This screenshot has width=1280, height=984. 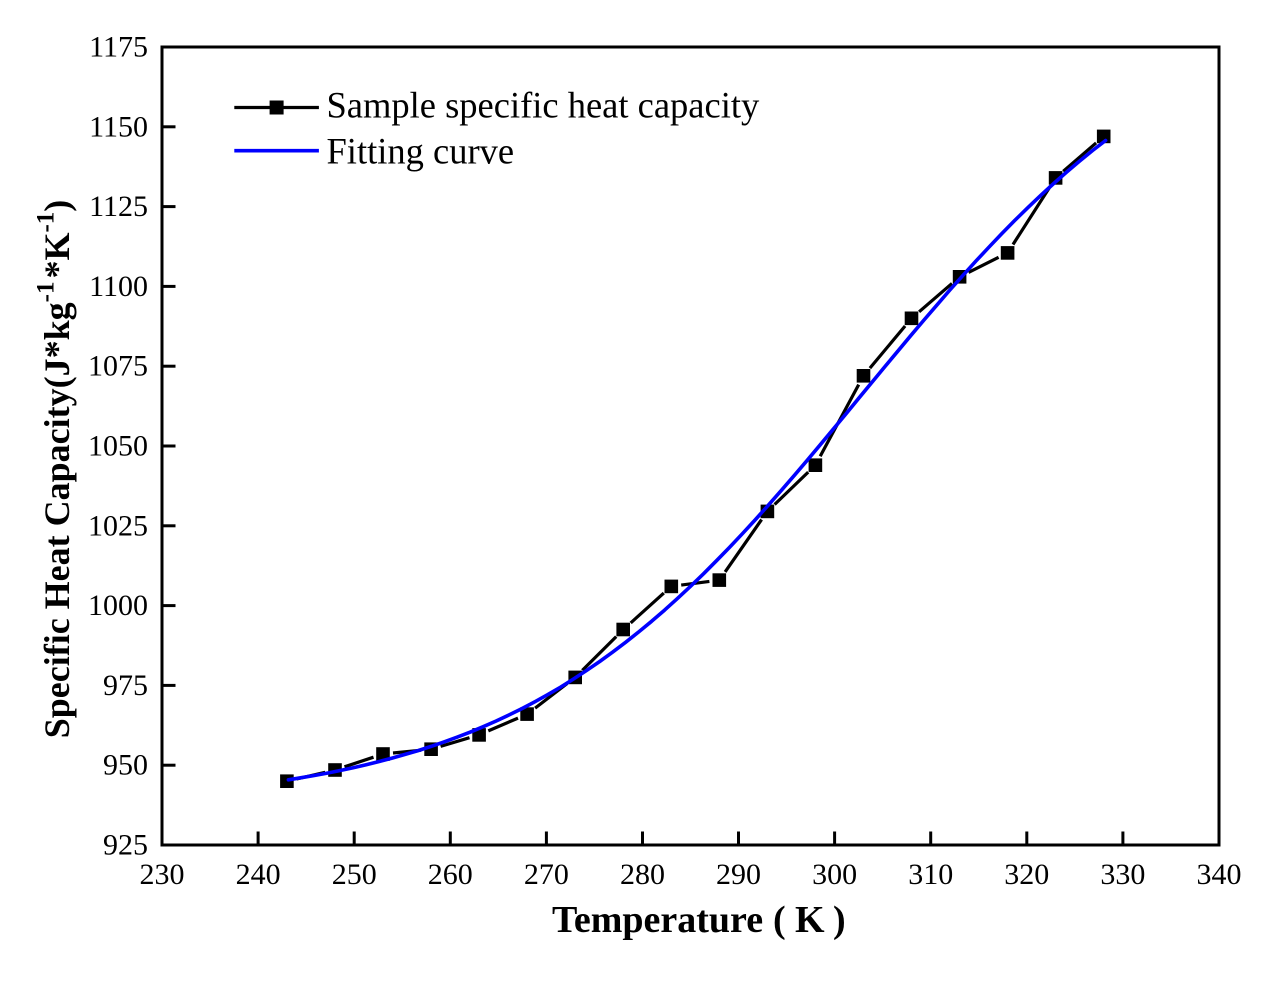 What do you see at coordinates (118, 206) in the screenshot?
I see `svg-text: 1125` at bounding box center [118, 206].